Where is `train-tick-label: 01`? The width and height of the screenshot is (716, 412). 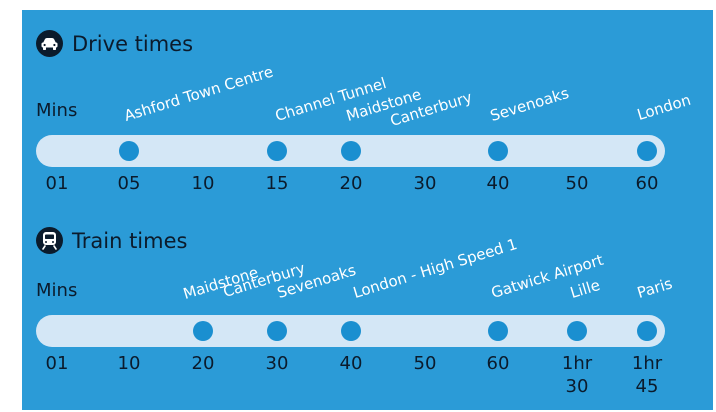
train-tick-label: 01 is located at coordinates (57, 363).